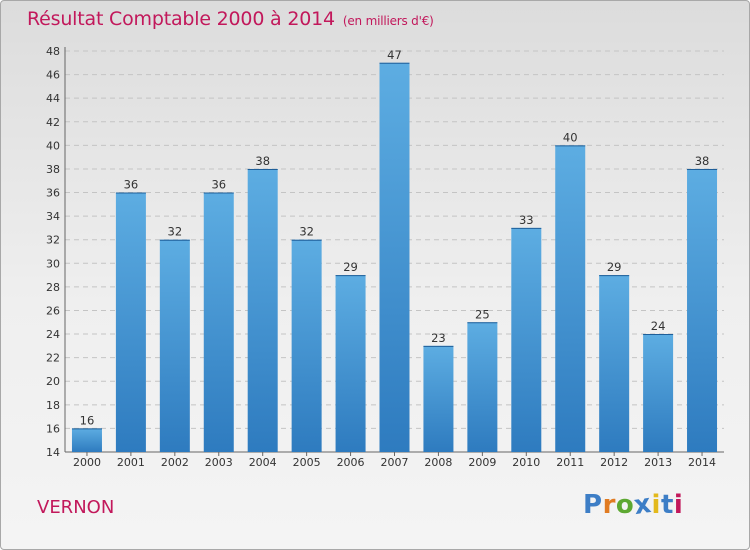 The width and height of the screenshot is (750, 550). Describe the element at coordinates (53, 193) in the screenshot. I see `y-tick-label: 36` at that location.